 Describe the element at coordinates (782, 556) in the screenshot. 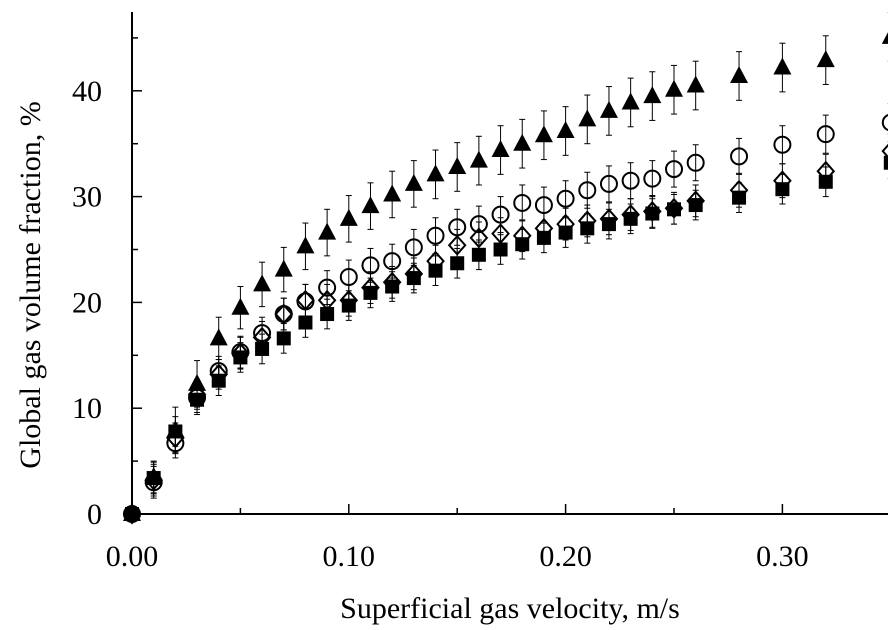

I see `x-tick-label: 0.30` at that location.